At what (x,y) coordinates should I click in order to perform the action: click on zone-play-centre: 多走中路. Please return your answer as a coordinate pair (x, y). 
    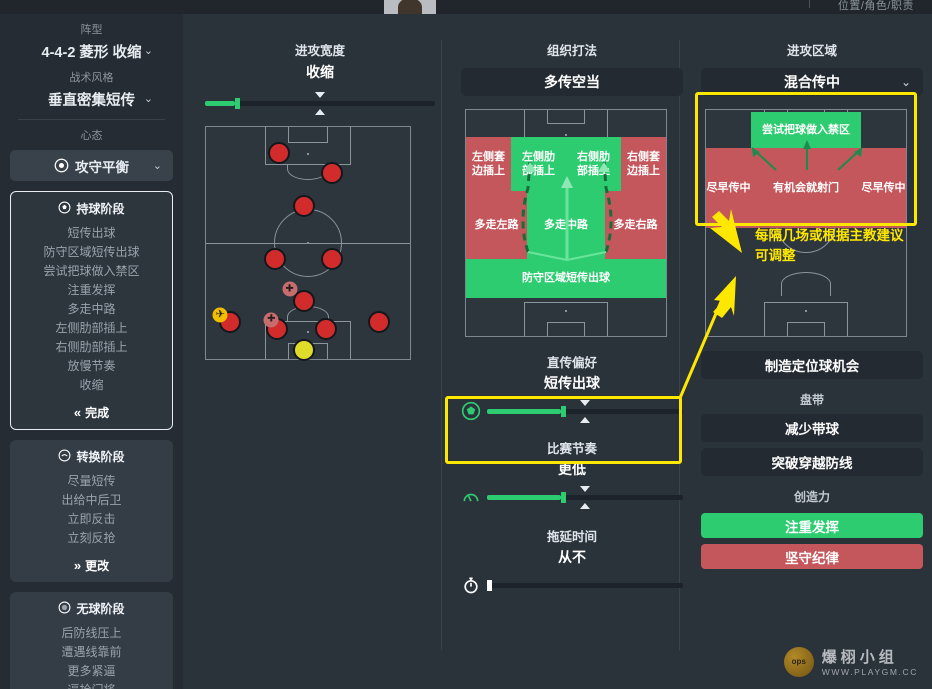
    Looking at the image, I should click on (566, 225).